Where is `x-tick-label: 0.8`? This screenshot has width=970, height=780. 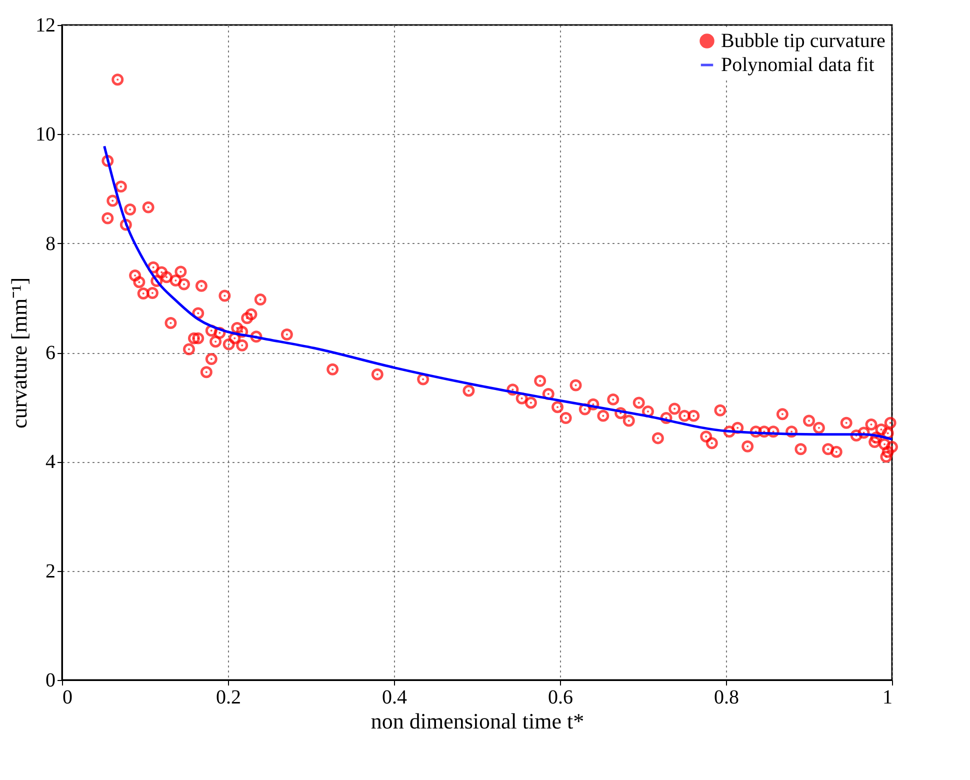
x-tick-label: 0.8 is located at coordinates (726, 697).